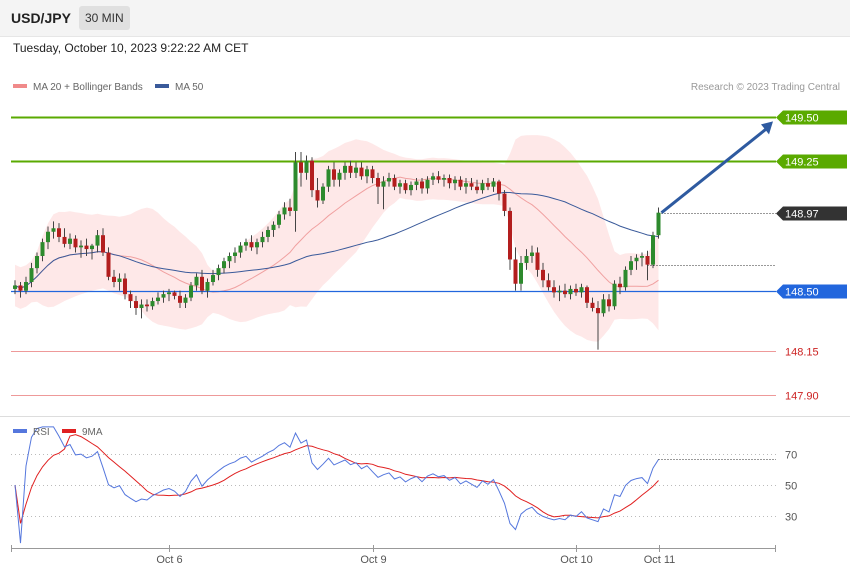 This screenshot has height=576, width=850. Describe the element at coordinates (373, 560) in the screenshot. I see `x-tick-label: Oct 9` at that location.